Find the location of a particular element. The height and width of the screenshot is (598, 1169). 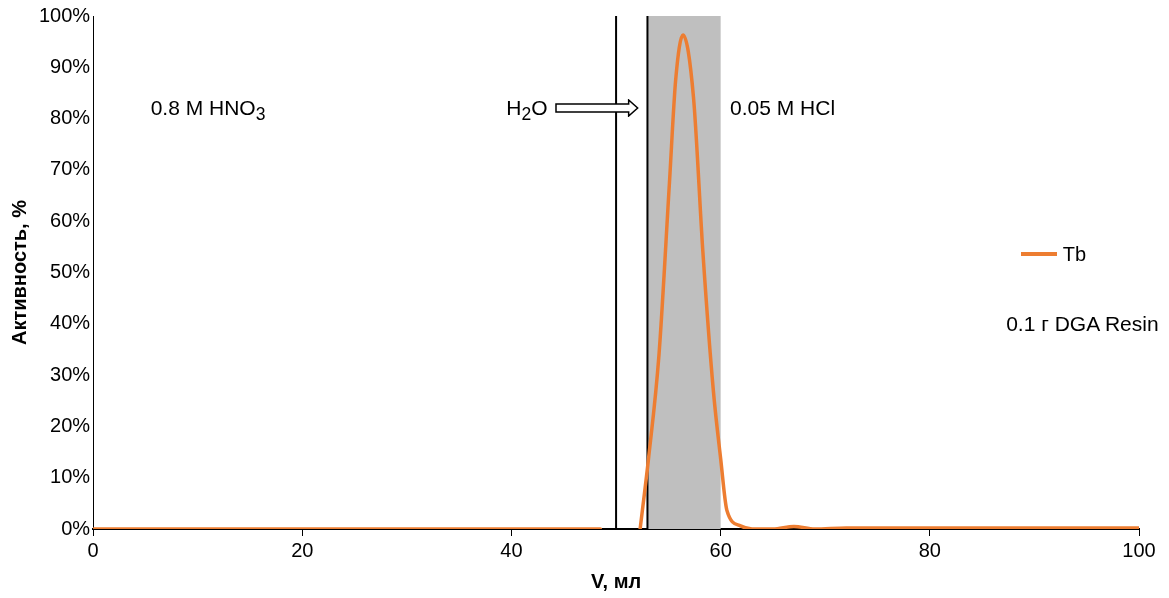

x-tick-label: 100 is located at coordinates (1139, 549).